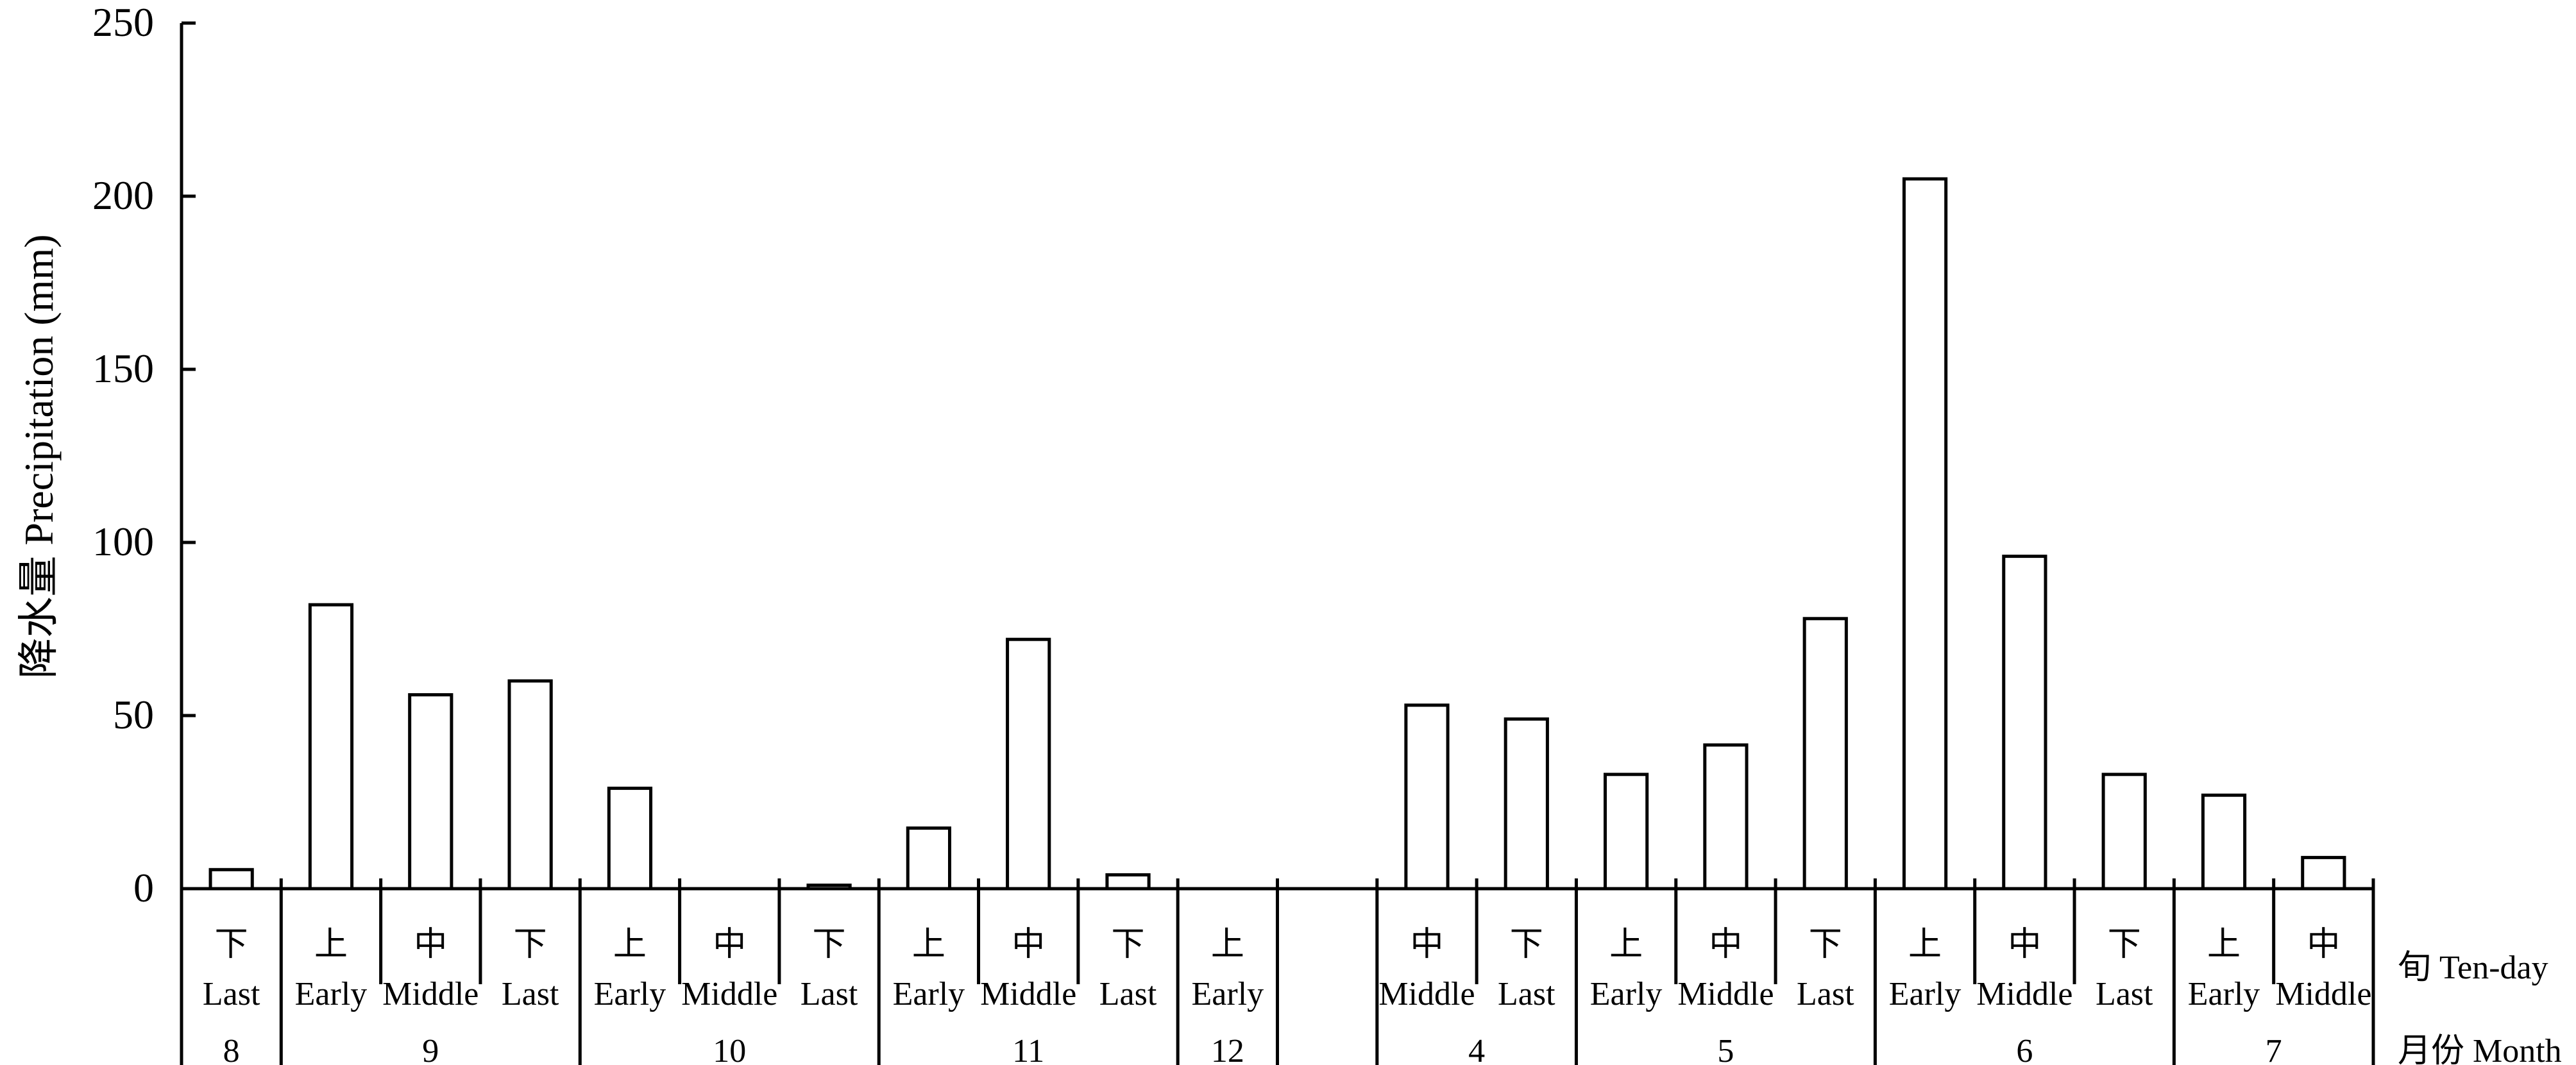  Describe the element at coordinates (430, 1049) in the screenshot. I see `month-label: 9` at that location.